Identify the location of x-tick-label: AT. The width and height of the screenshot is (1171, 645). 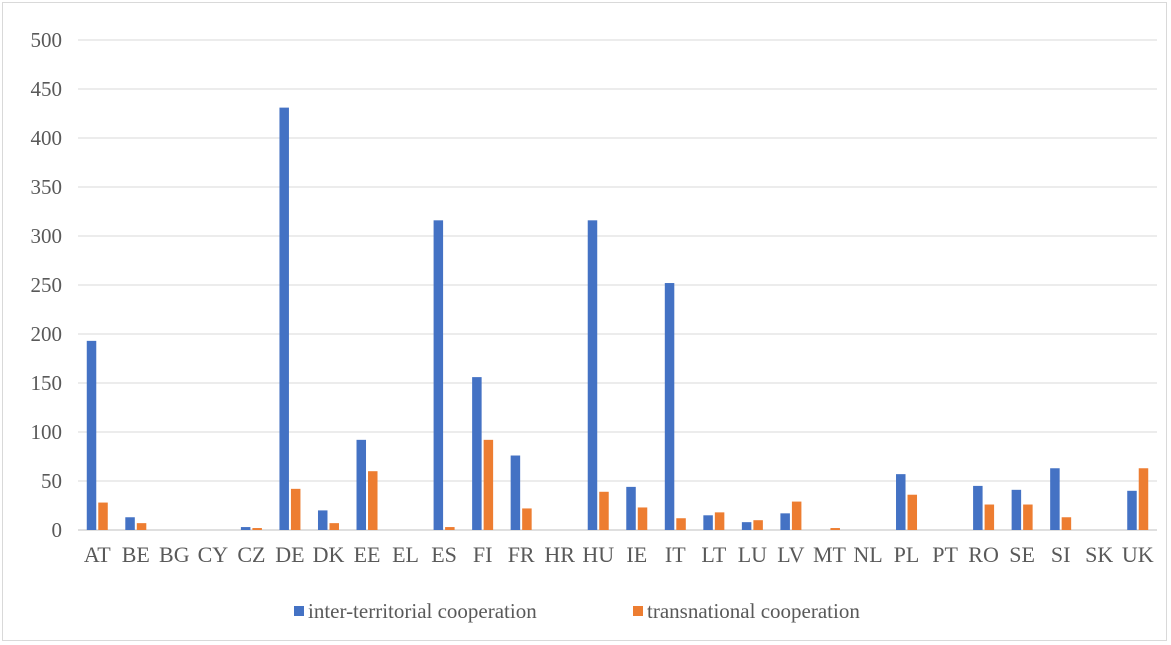
(97, 554).